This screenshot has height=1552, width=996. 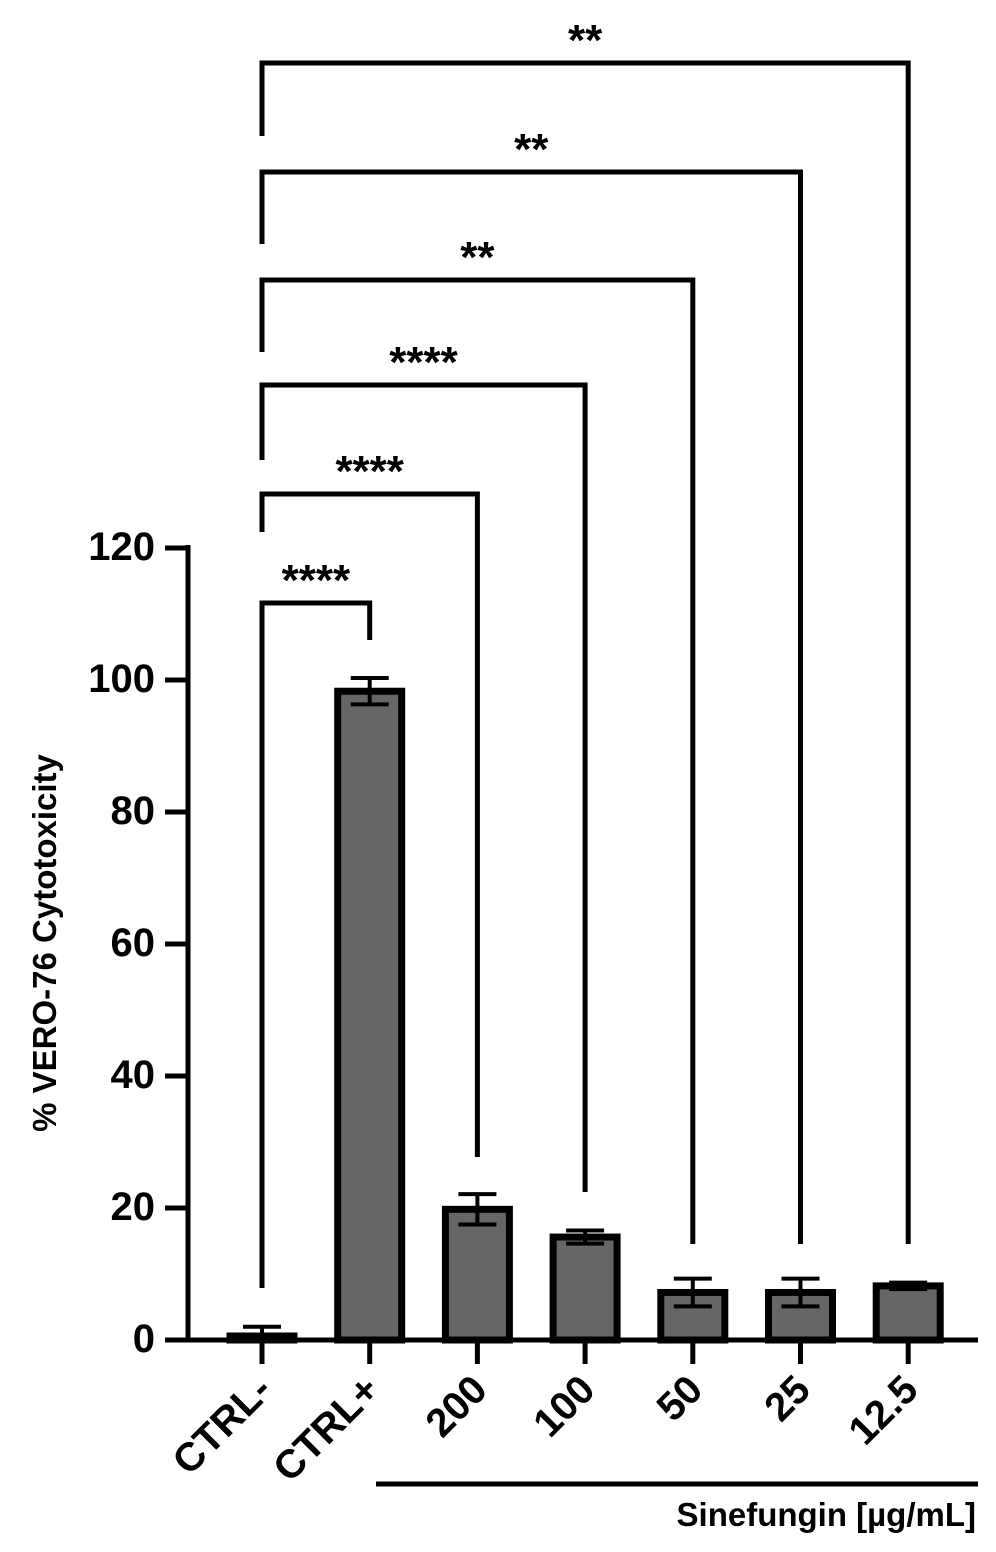 What do you see at coordinates (133, 1075) in the screenshot?
I see `y-tick-label: 40` at bounding box center [133, 1075].